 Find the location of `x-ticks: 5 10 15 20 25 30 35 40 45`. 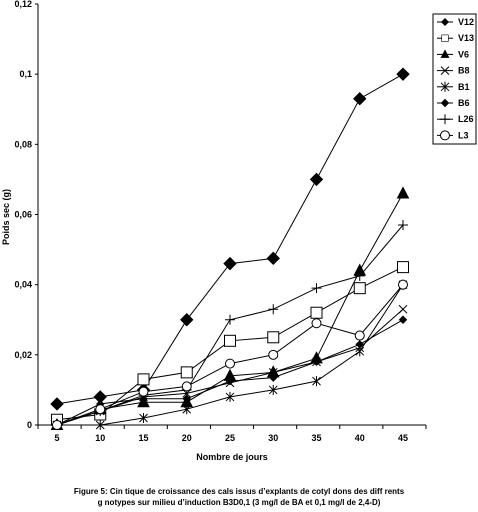

x-ticks: 5 10 15 20 25 30 35 40 45 is located at coordinates (232, 434).